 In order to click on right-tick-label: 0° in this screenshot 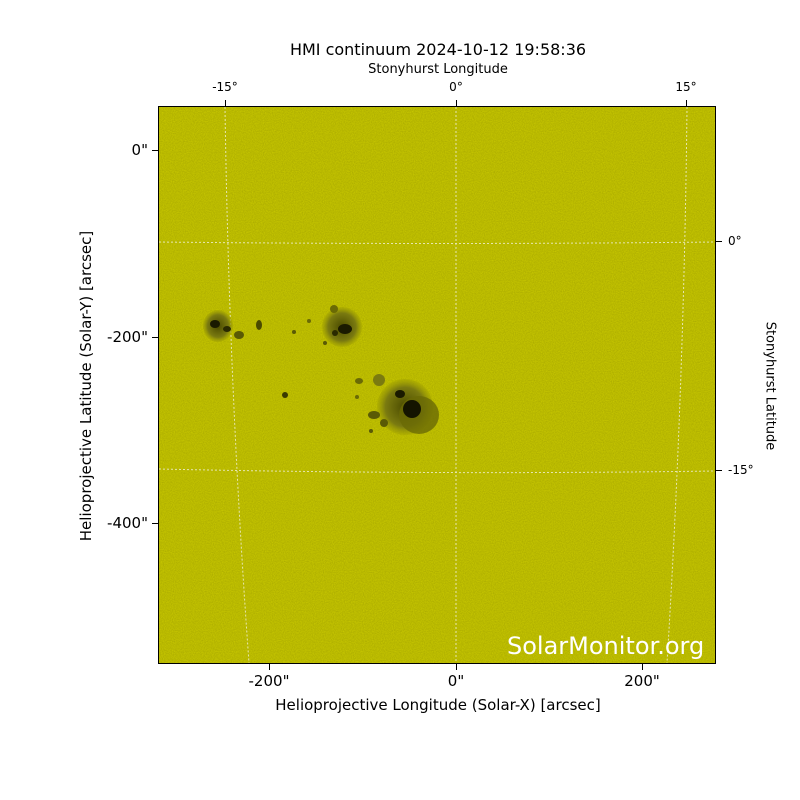, I will do `click(735, 241)`.